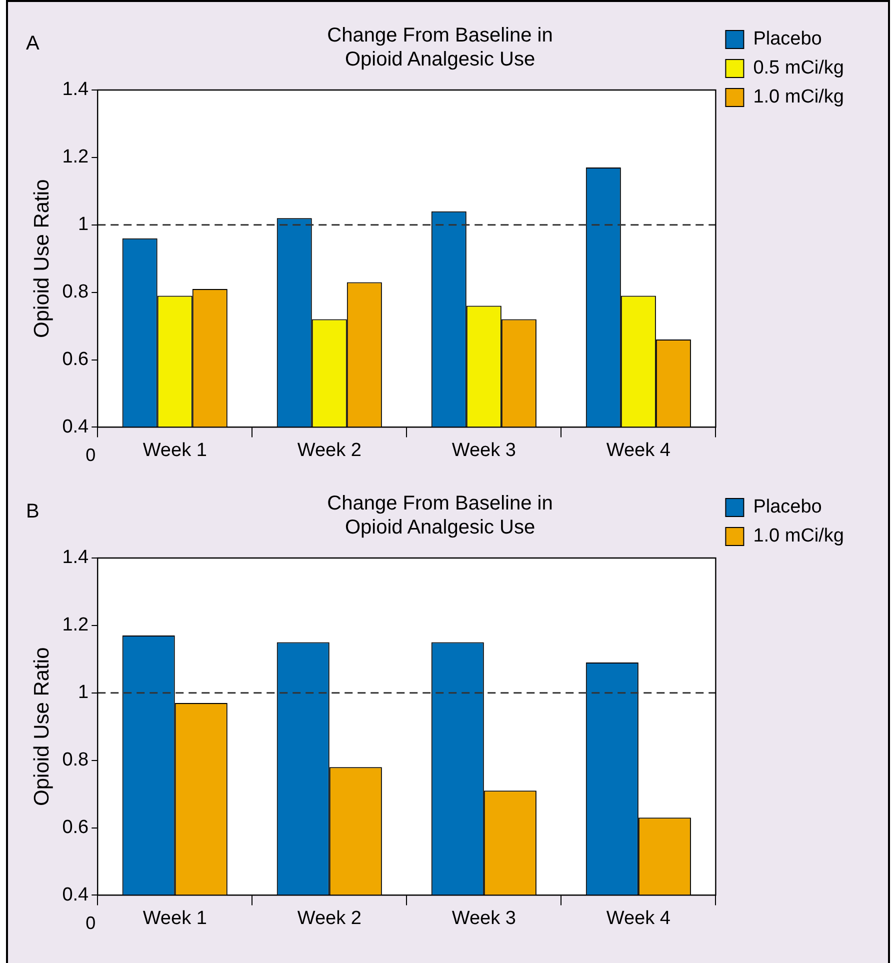 The image size is (896, 963). What do you see at coordinates (33, 511) in the screenshot?
I see `text: B` at bounding box center [33, 511].